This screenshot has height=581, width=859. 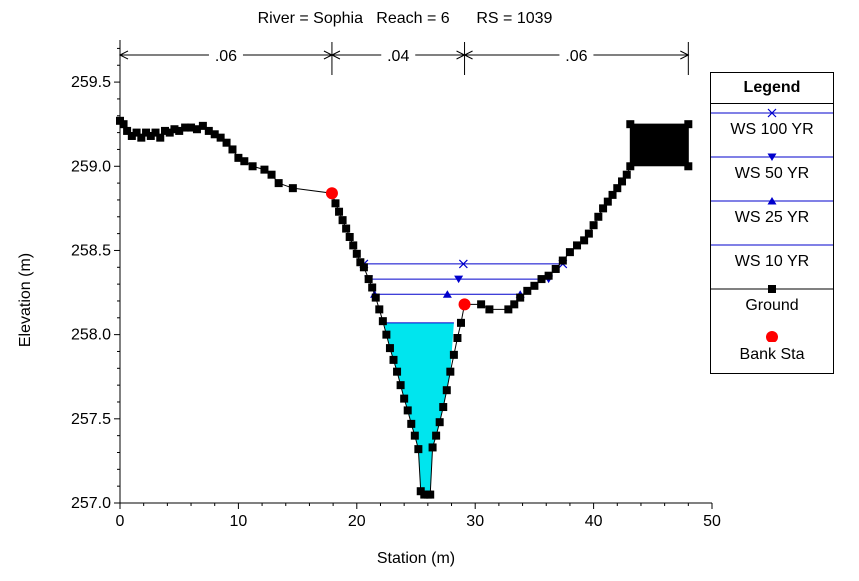 What do you see at coordinates (772, 88) in the screenshot?
I see `legend-title: Legend` at bounding box center [772, 88].